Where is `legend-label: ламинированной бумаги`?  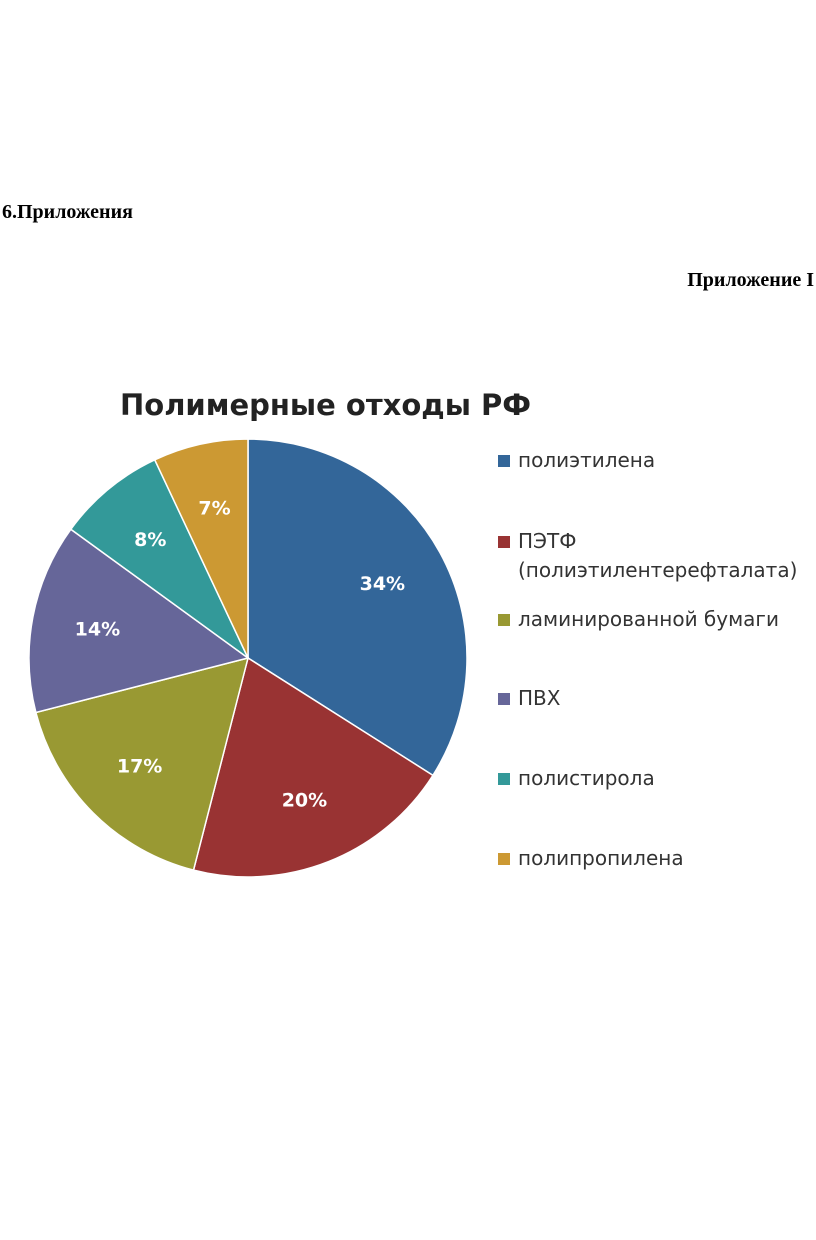 legend-label: ламинированной бумаги is located at coordinates (648, 619).